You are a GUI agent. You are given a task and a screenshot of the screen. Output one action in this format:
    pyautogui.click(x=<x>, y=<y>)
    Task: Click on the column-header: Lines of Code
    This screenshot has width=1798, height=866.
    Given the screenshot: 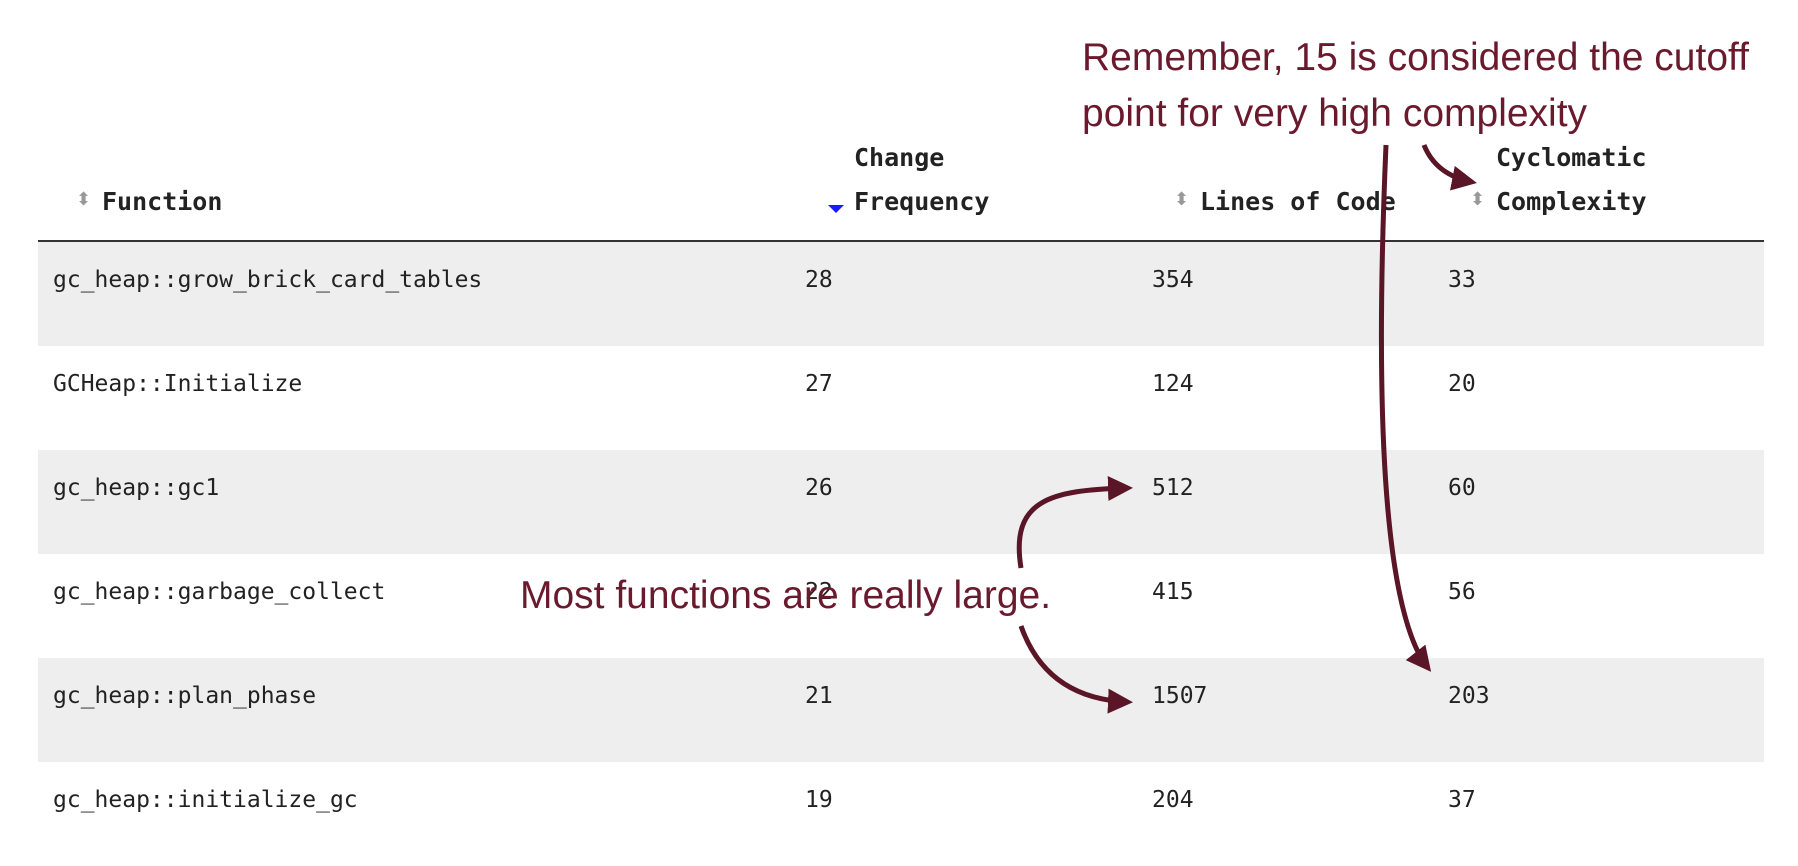 What is the action you would take?
    pyautogui.click(x=1298, y=201)
    